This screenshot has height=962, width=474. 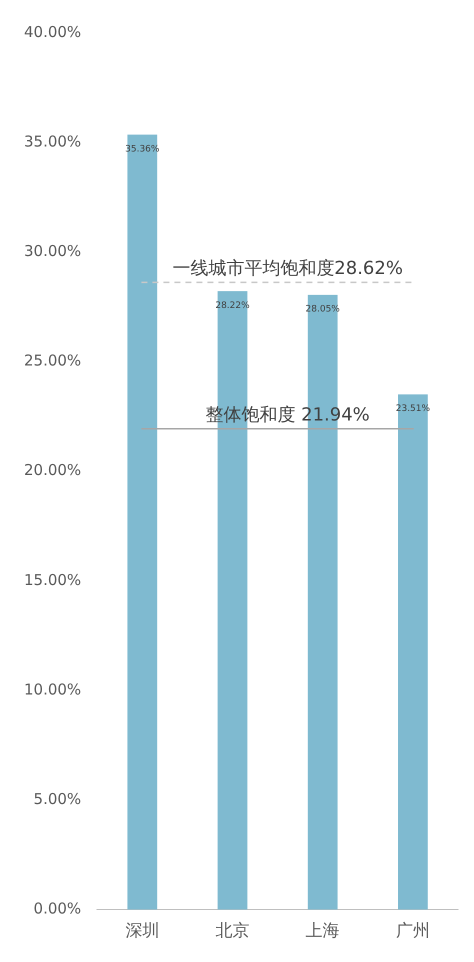 I want to click on x-tick-label: 上海, so click(x=323, y=931).